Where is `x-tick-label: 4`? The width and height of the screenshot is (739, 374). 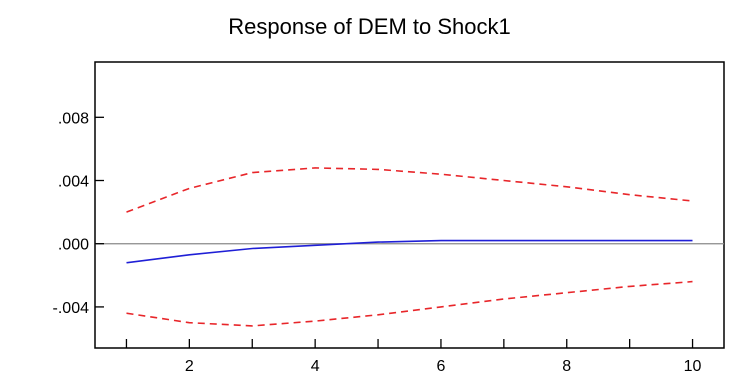
x-tick-label: 4 is located at coordinates (315, 366).